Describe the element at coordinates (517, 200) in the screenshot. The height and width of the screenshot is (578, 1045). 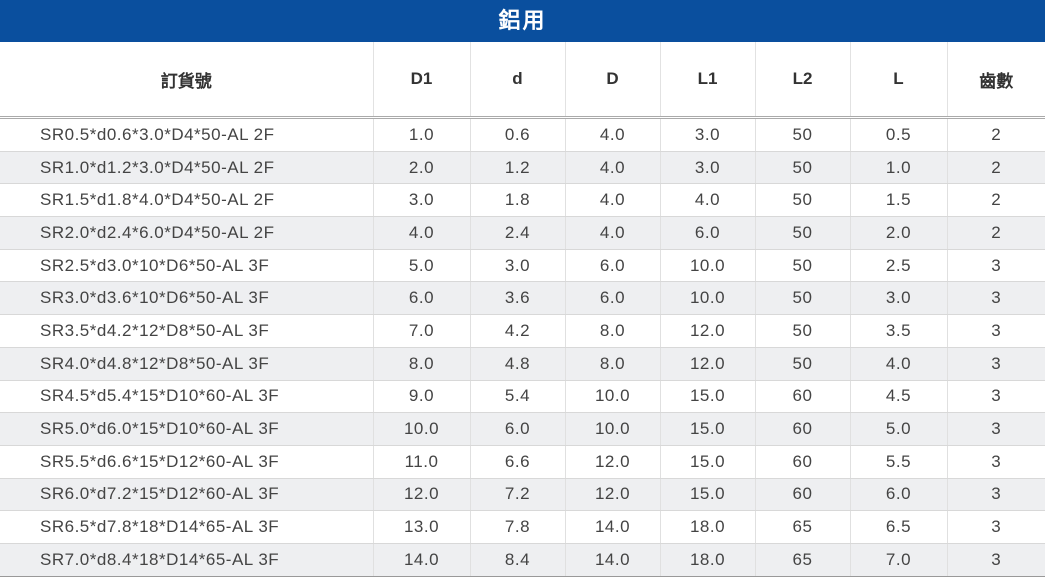
I see `value-cell: 1.8` at that location.